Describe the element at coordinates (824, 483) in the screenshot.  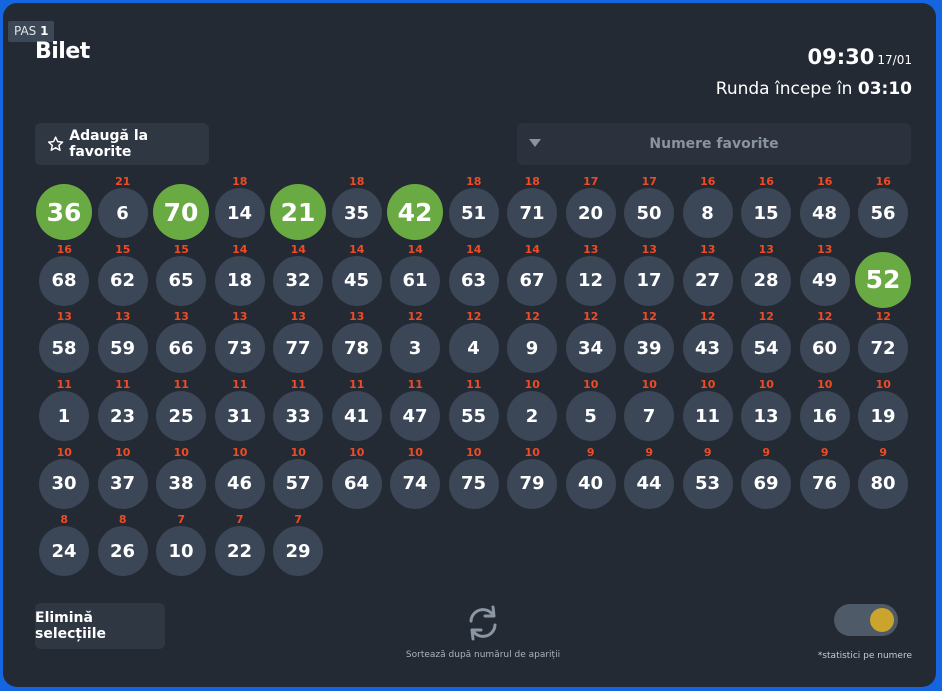
I see `number-ball: 76` at that location.